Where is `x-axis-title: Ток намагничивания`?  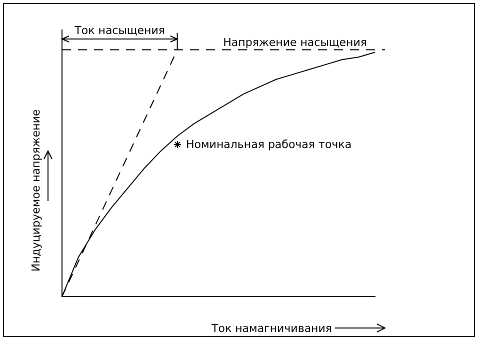
x-axis-title: Ток намагничивания is located at coordinates (272, 328).